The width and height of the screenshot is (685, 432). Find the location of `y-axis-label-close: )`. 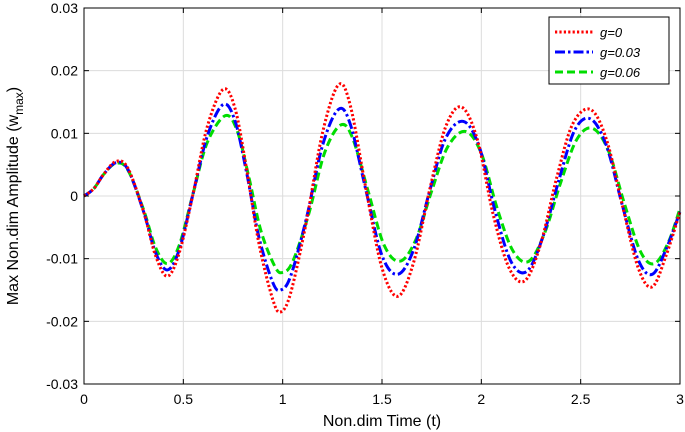

y-axis-label-close: ) is located at coordinates (13, 89).